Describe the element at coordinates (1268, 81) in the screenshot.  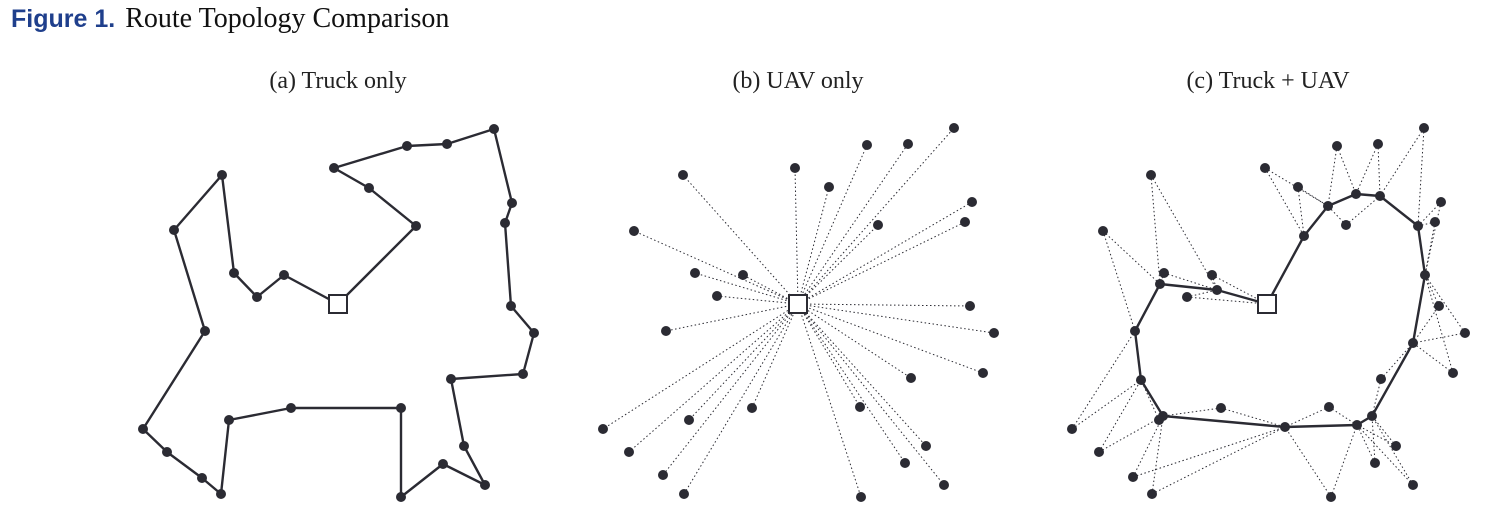
I see `panel-c-title: (c) Truck + UAV` at that location.